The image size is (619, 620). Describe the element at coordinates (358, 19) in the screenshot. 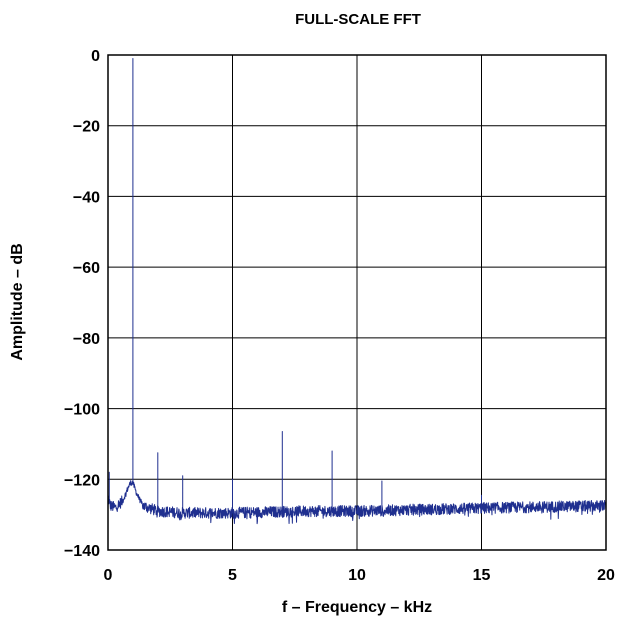

I see `chart-title: FULL-SCALE FFT` at that location.